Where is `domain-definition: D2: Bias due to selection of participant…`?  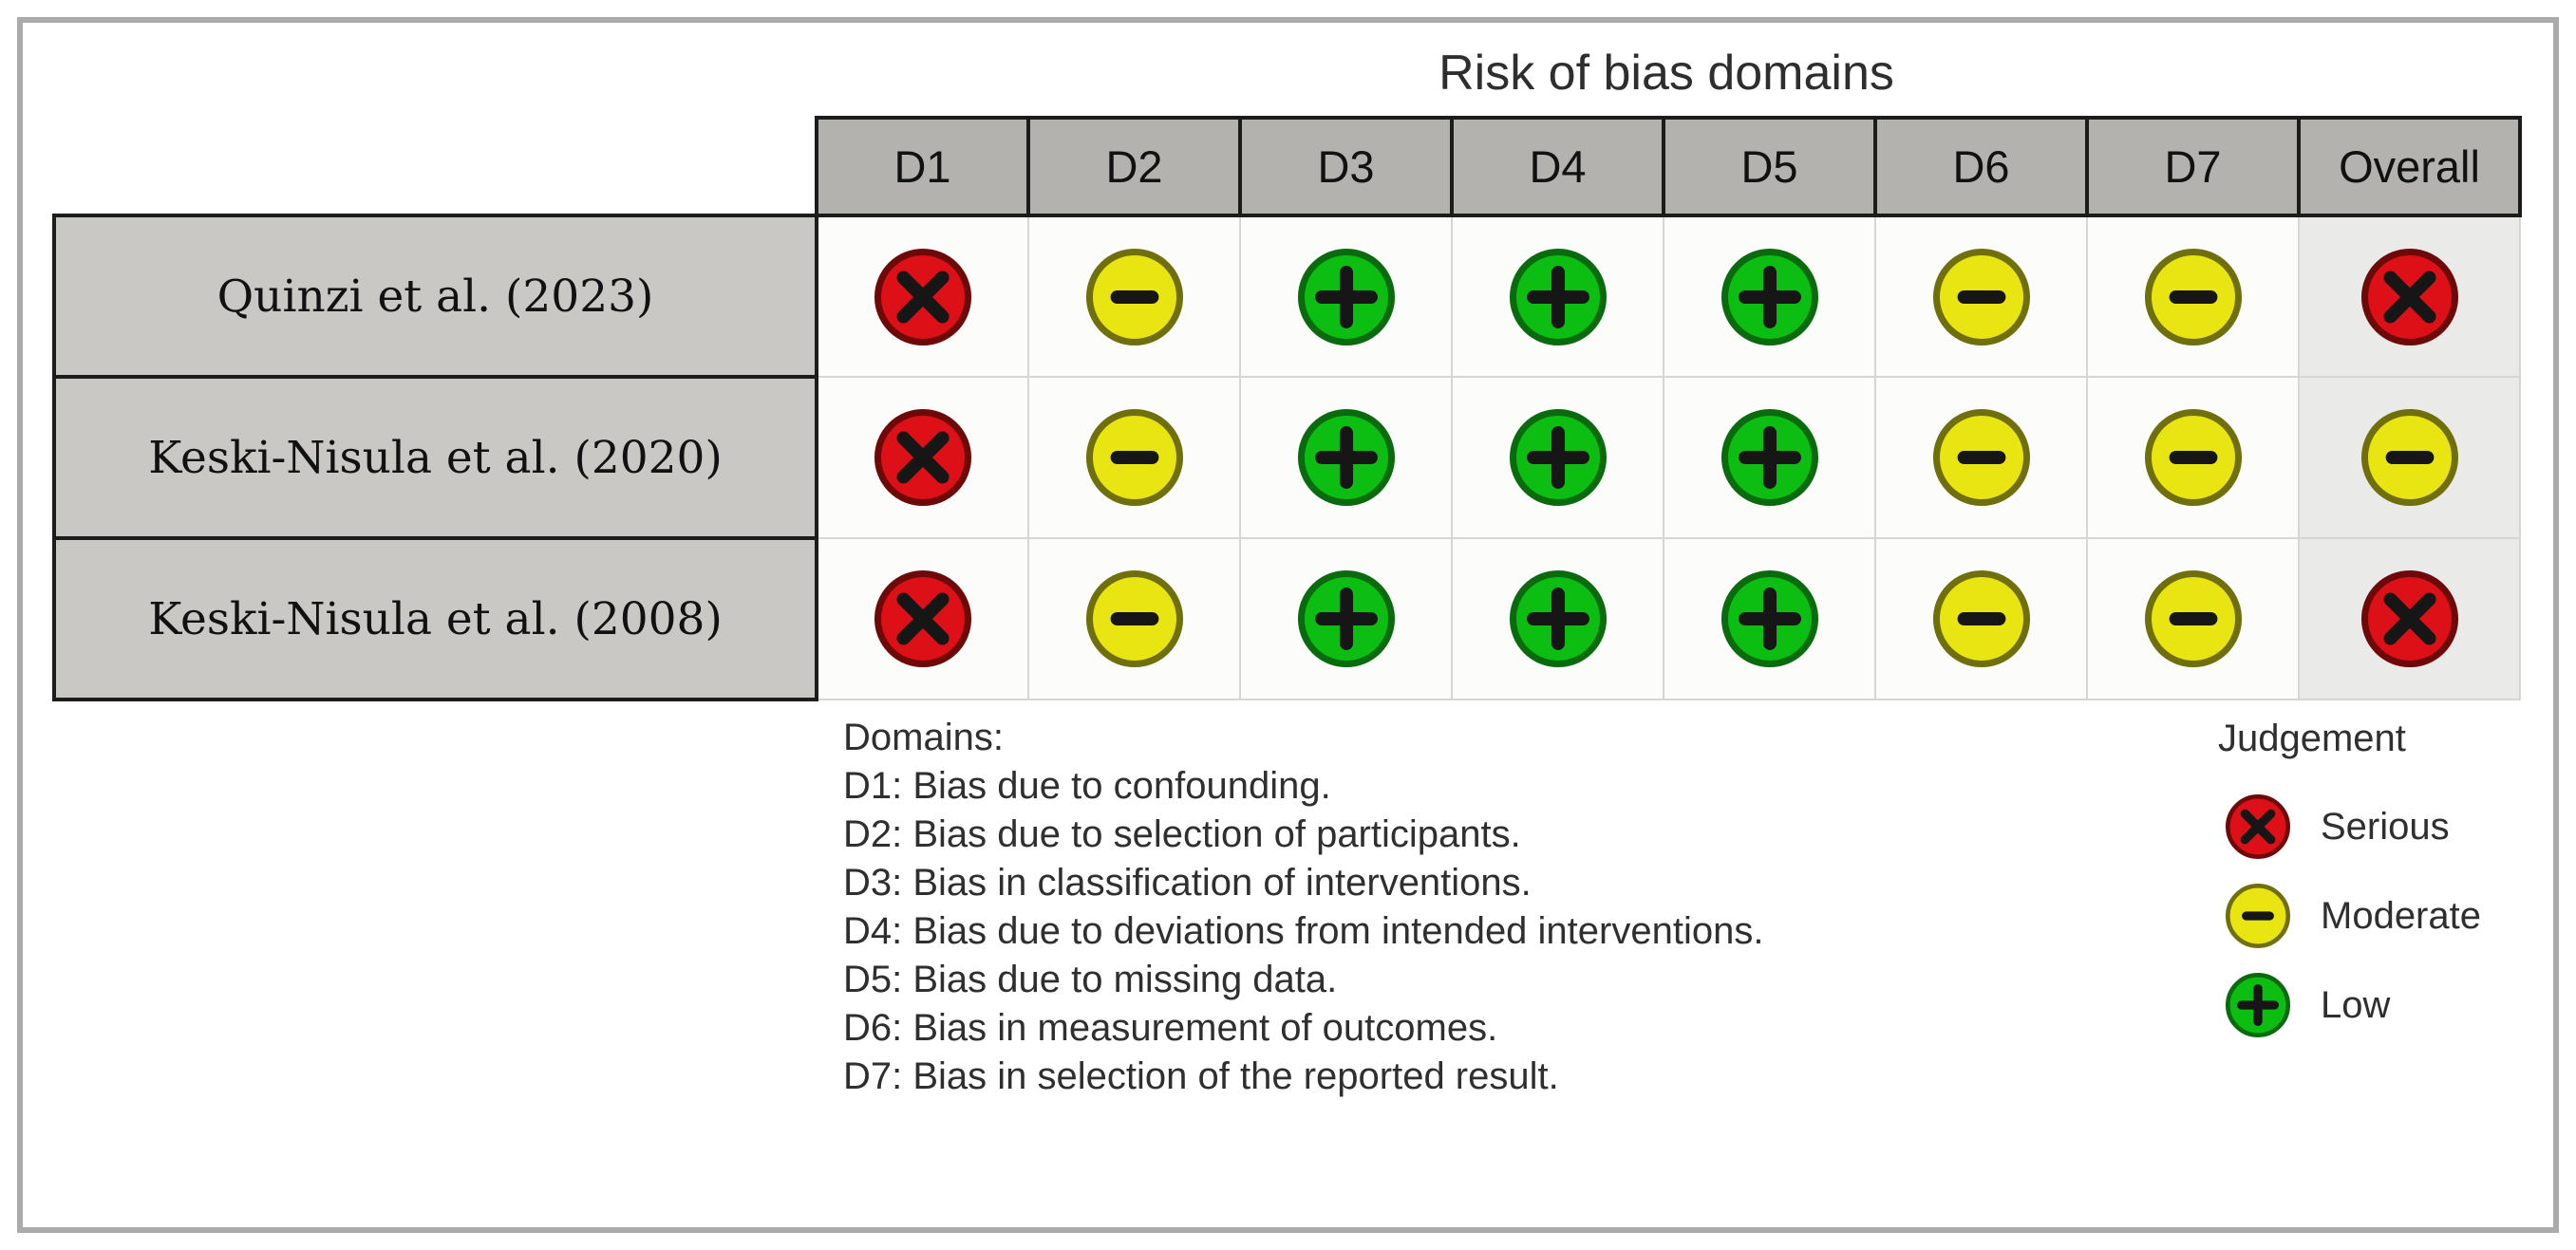
domain-definition: D2: Bias due to selection of participant… is located at coordinates (1182, 834).